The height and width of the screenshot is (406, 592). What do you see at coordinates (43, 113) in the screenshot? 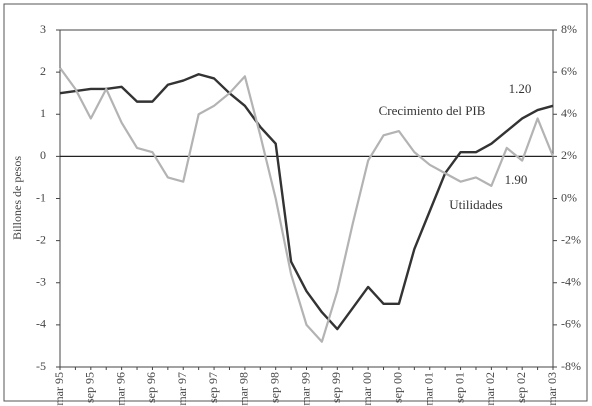
I see `y-tick-label: 1` at bounding box center [43, 113].